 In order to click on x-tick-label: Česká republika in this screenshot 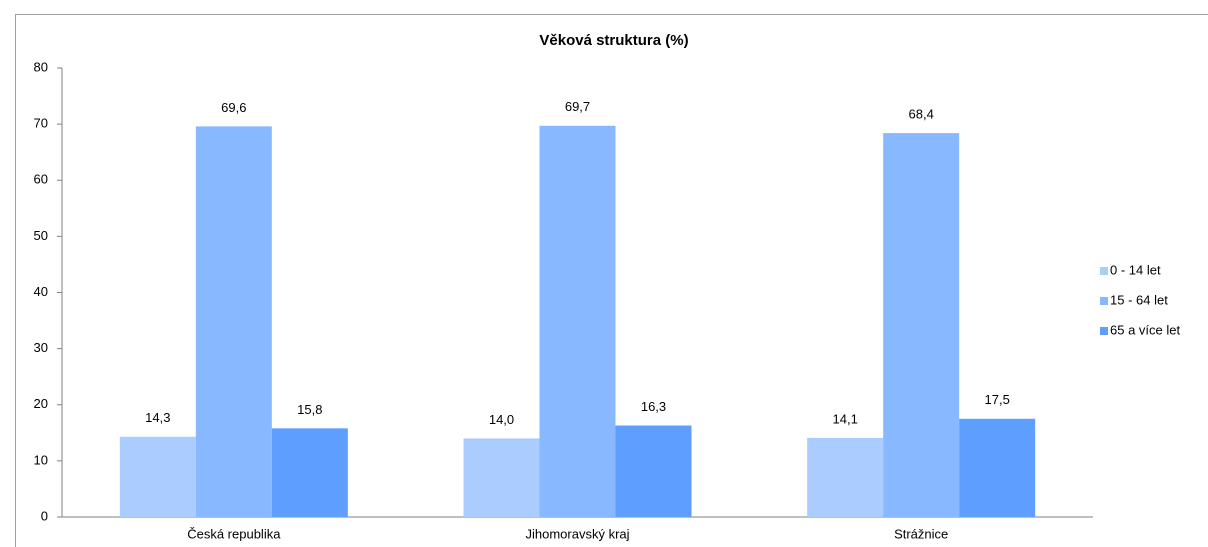, I will do `click(234, 533)`.